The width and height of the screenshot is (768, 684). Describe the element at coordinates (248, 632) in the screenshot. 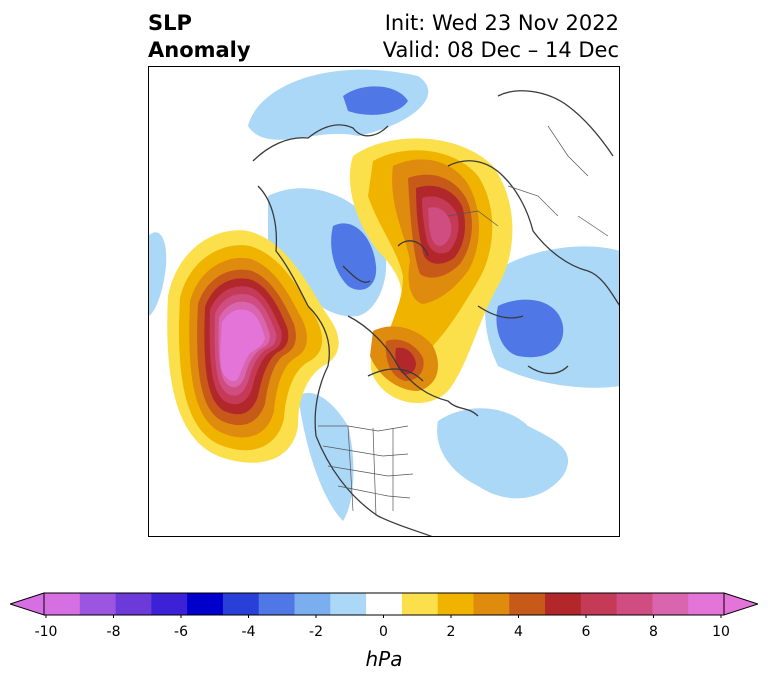

I see `colorbar-tick-label: -4` at that location.